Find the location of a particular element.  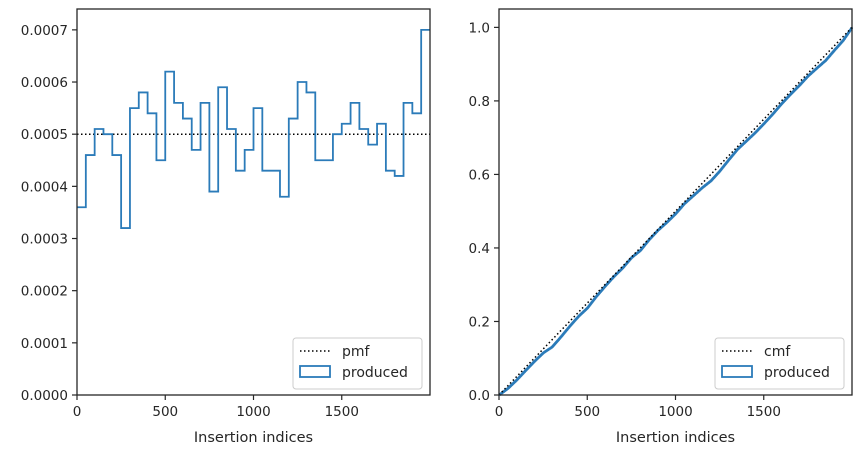

pmf-y-tick-label: 0.0007 is located at coordinates (44, 31).